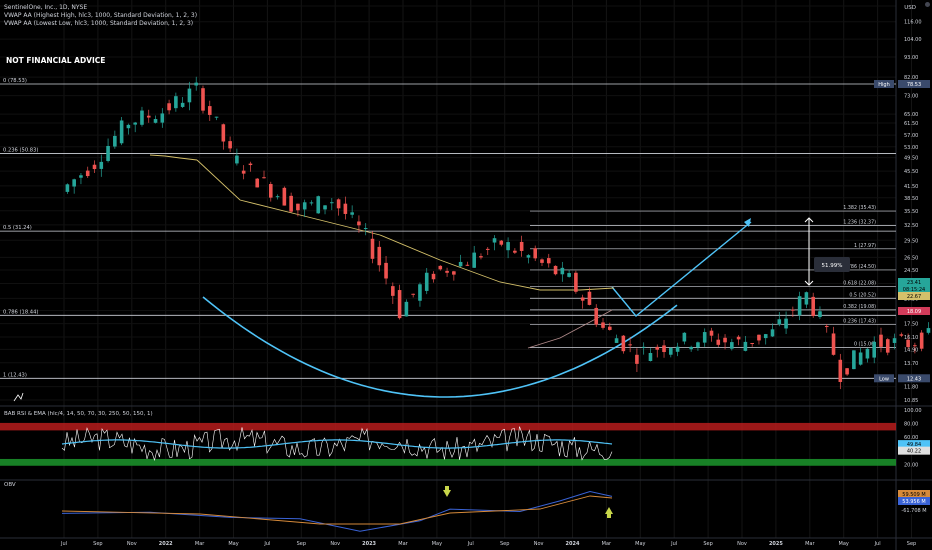 This screenshot has width=932, height=550. I want to click on measure-arrow, so click(809, 220).